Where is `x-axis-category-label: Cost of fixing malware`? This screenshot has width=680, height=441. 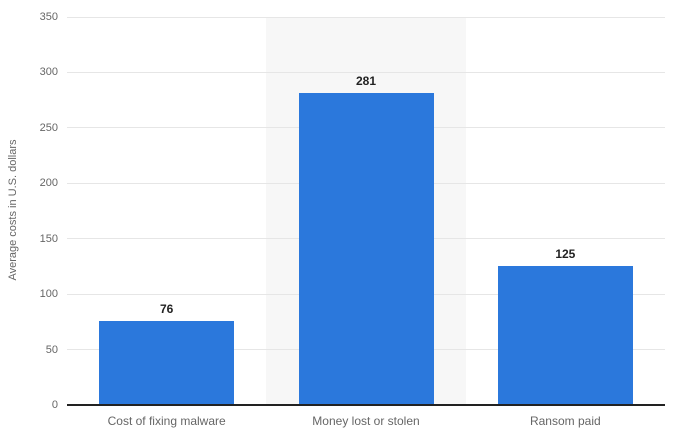
x-axis-category-label: Cost of fixing malware is located at coordinates (166, 421).